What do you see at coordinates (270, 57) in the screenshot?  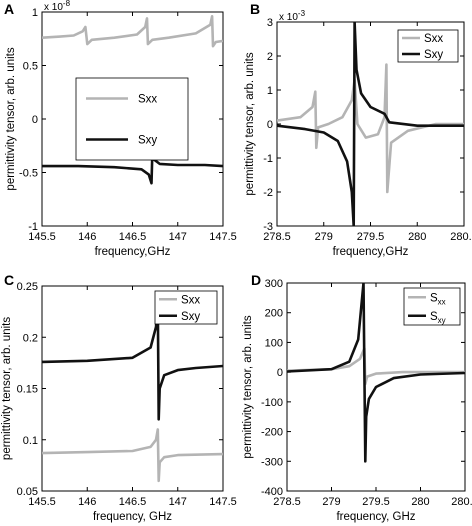 I see `y-tick-label: 2` at bounding box center [270, 57].